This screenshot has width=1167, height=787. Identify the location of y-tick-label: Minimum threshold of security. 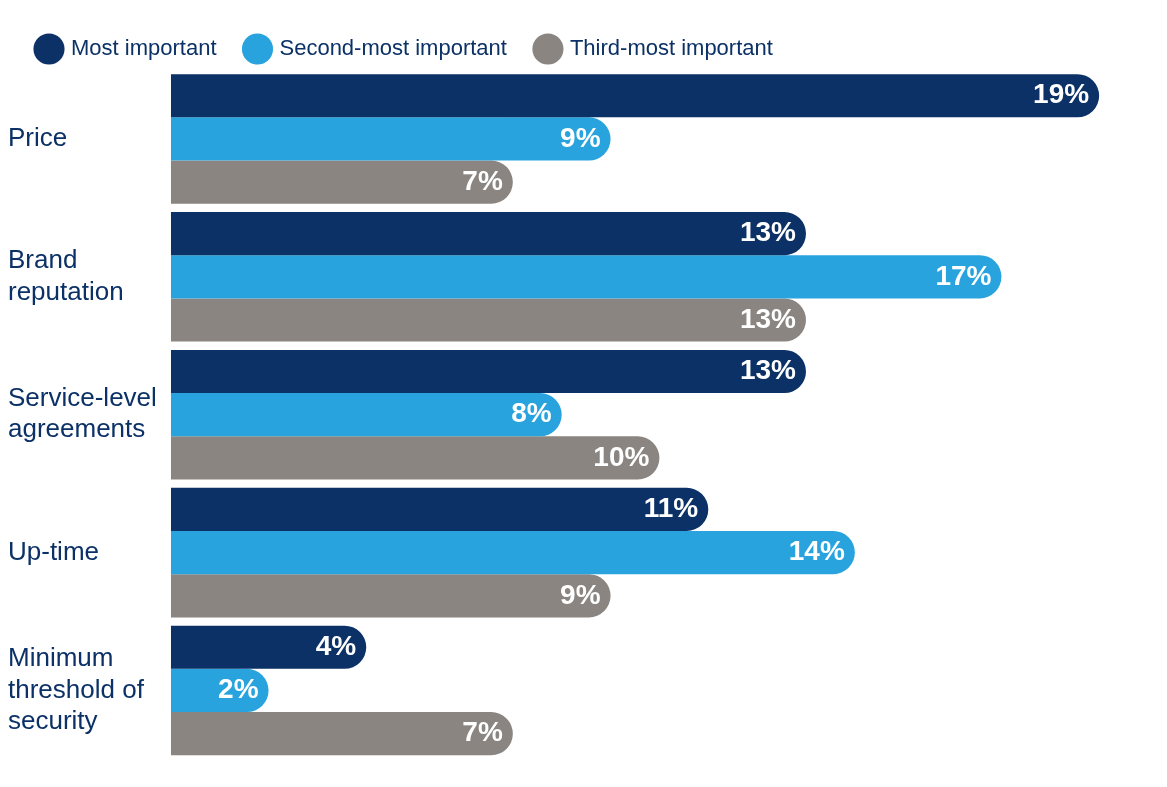
(76, 688).